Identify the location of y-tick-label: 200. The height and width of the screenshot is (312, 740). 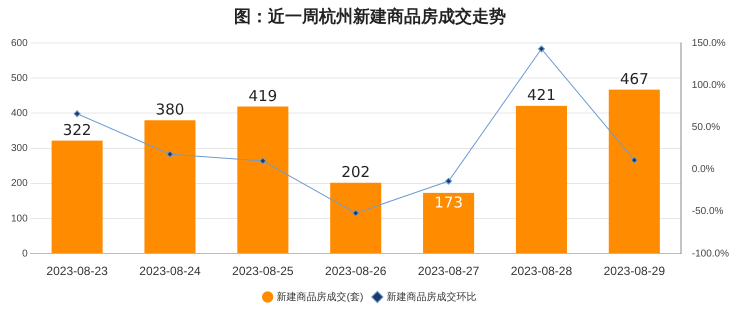
(19, 184).